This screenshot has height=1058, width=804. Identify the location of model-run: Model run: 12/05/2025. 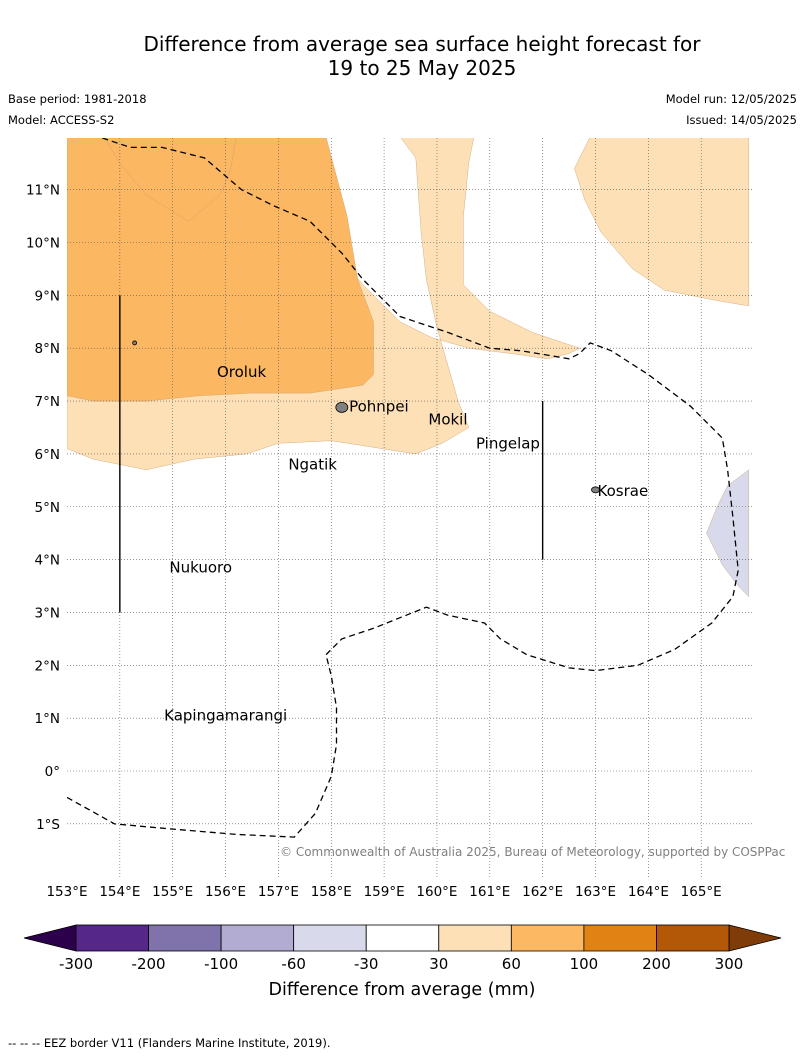
(731, 99).